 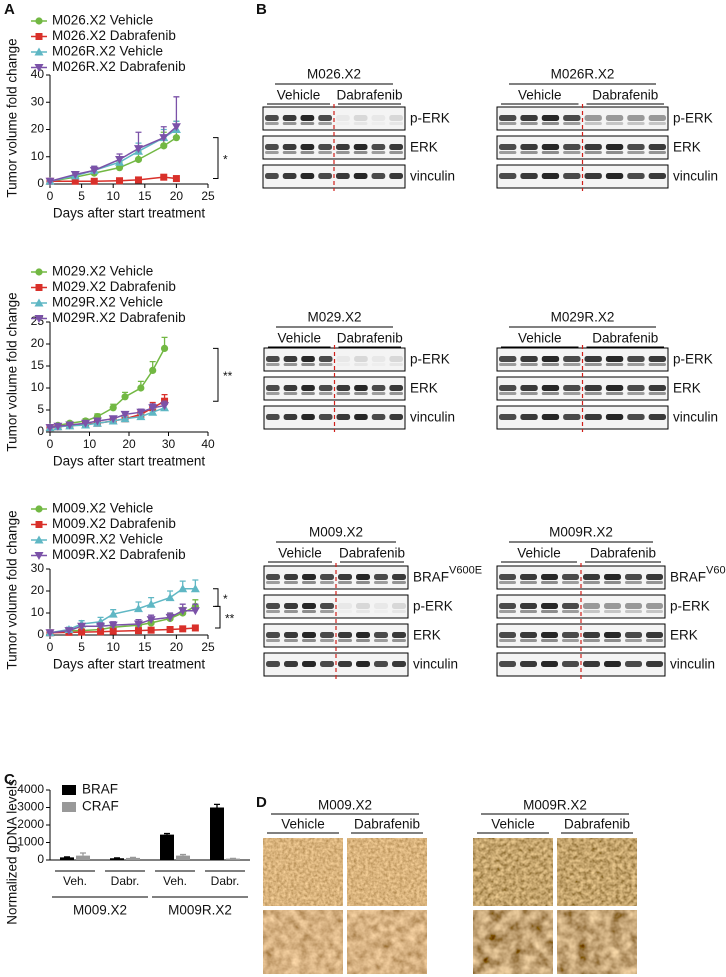 What do you see at coordinates (688, 576) in the screenshot?
I see `row-label-text: BRAF` at bounding box center [688, 576].